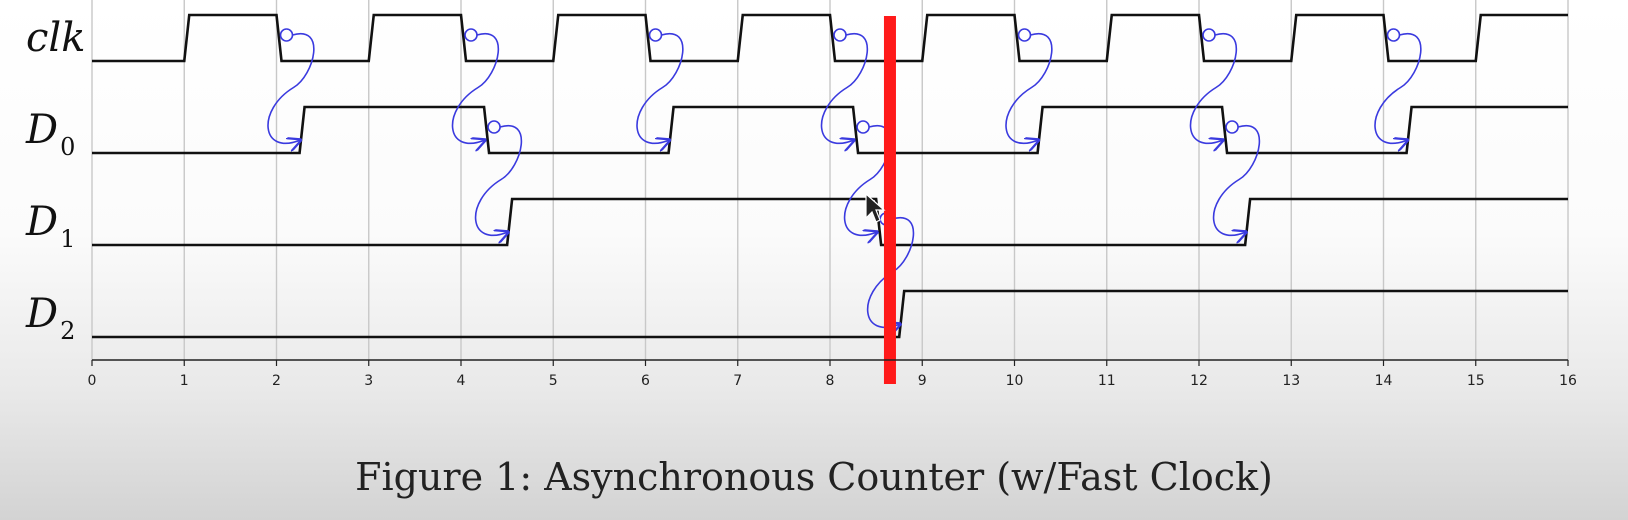 The height and width of the screenshot is (520, 1628). Describe the element at coordinates (55, 38) in the screenshot. I see `signal-label-clk: clk` at that location.